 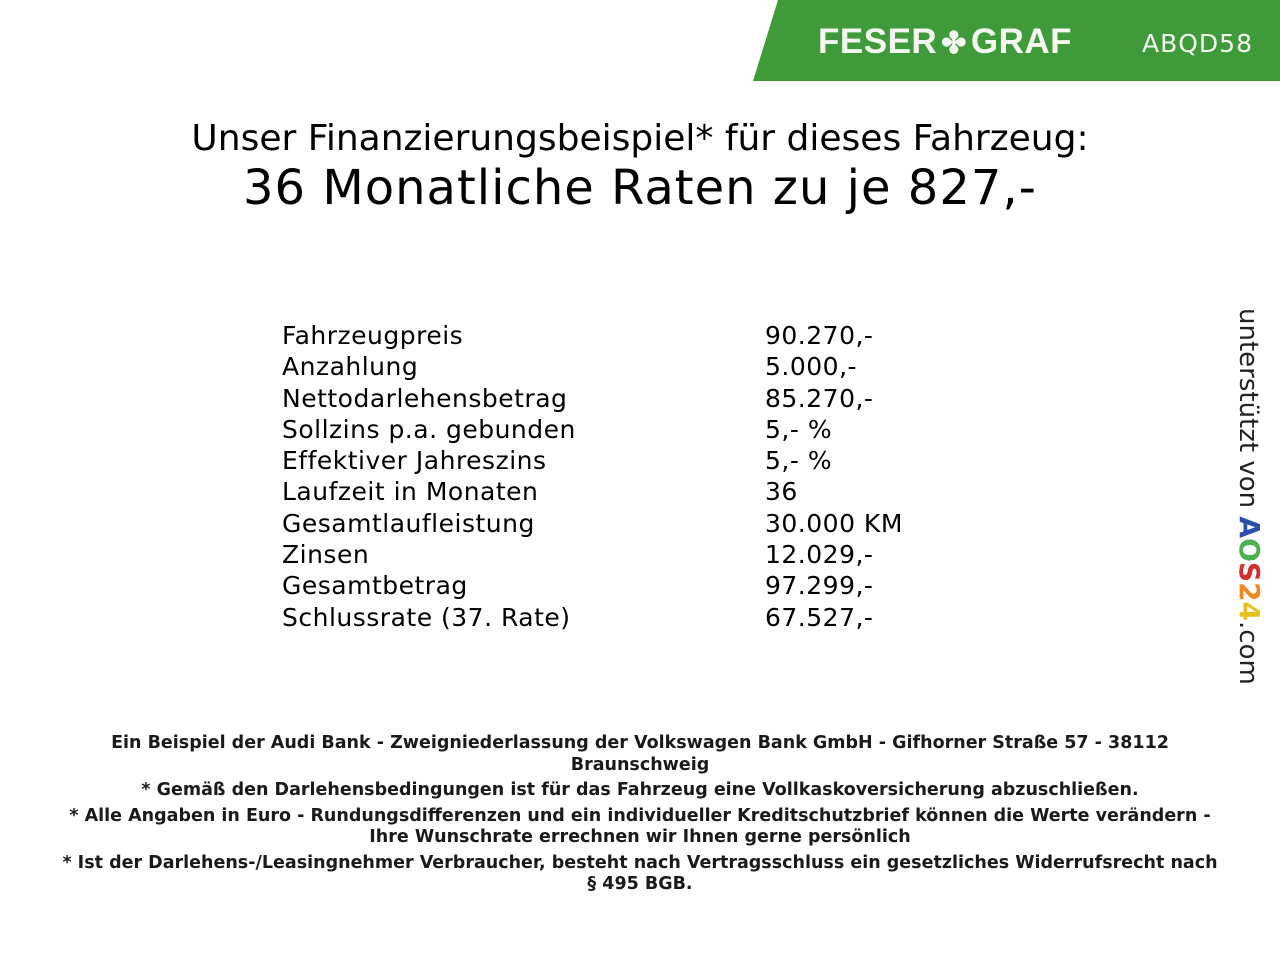 What do you see at coordinates (632, 430) in the screenshot?
I see `table-row: Sollzins p.a. gebunden 5,- %` at bounding box center [632, 430].